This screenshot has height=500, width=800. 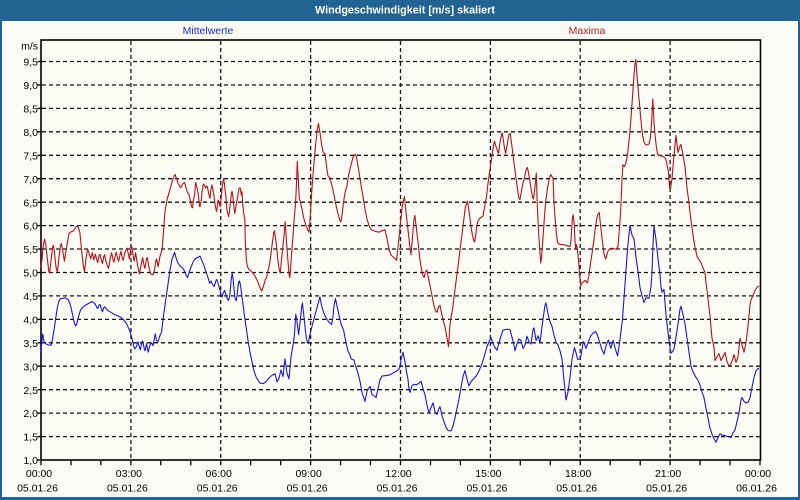 I want to click on svg-text: 9,5, so click(x=30, y=63).